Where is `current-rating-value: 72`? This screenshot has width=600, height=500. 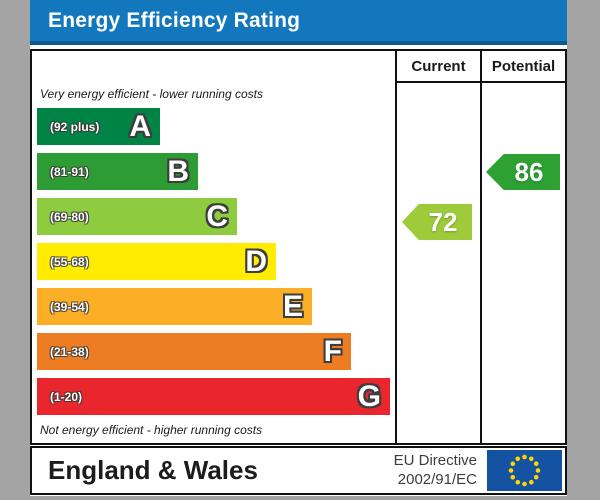 current-rating-value: 72 is located at coordinates (443, 221).